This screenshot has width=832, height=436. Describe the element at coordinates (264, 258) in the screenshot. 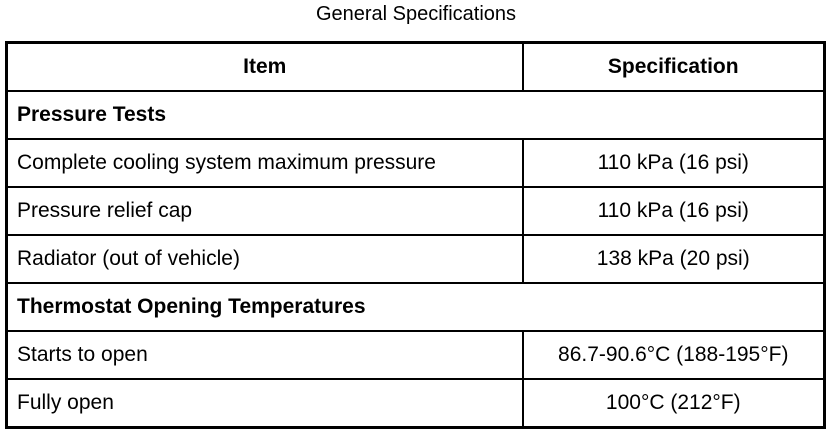

I see `item-cell: Radiator (out of vehicle)` at that location.